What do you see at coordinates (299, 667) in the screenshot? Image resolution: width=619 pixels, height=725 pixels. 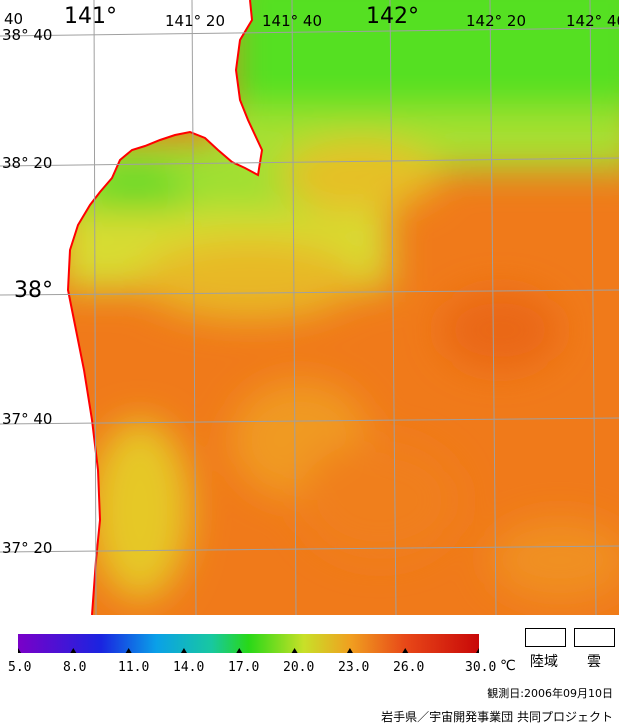 I see `colorbar-tick-20: 20.0` at bounding box center [299, 667].